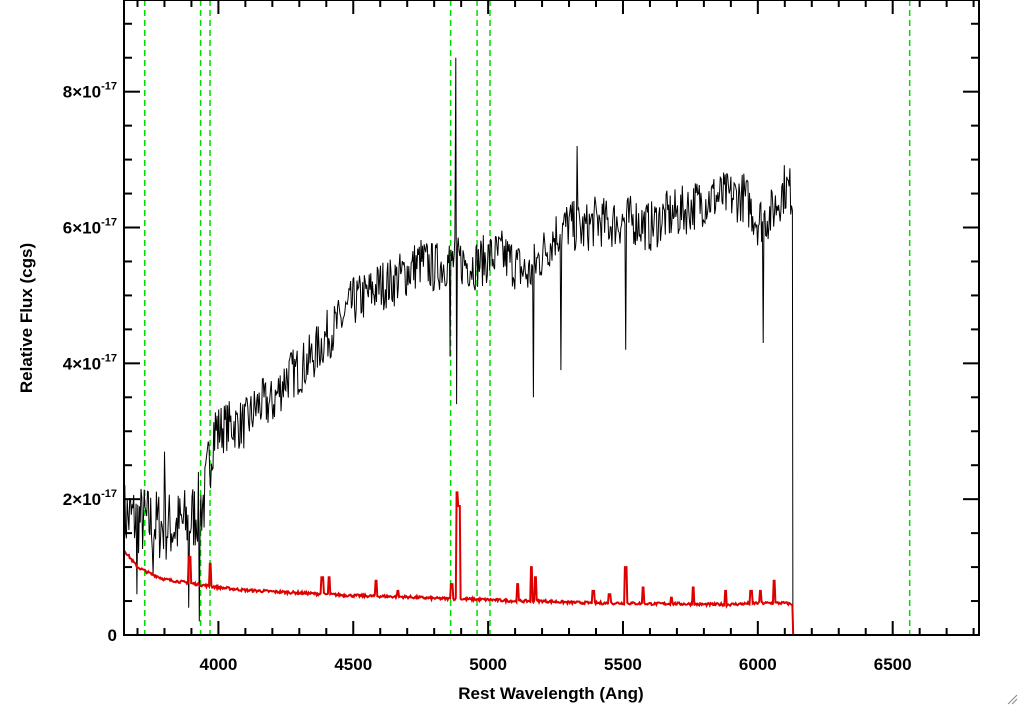 The width and height of the screenshot is (1020, 706). Describe the element at coordinates (623, 664) in the screenshot. I see `x-tick-label: 5500` at that location.